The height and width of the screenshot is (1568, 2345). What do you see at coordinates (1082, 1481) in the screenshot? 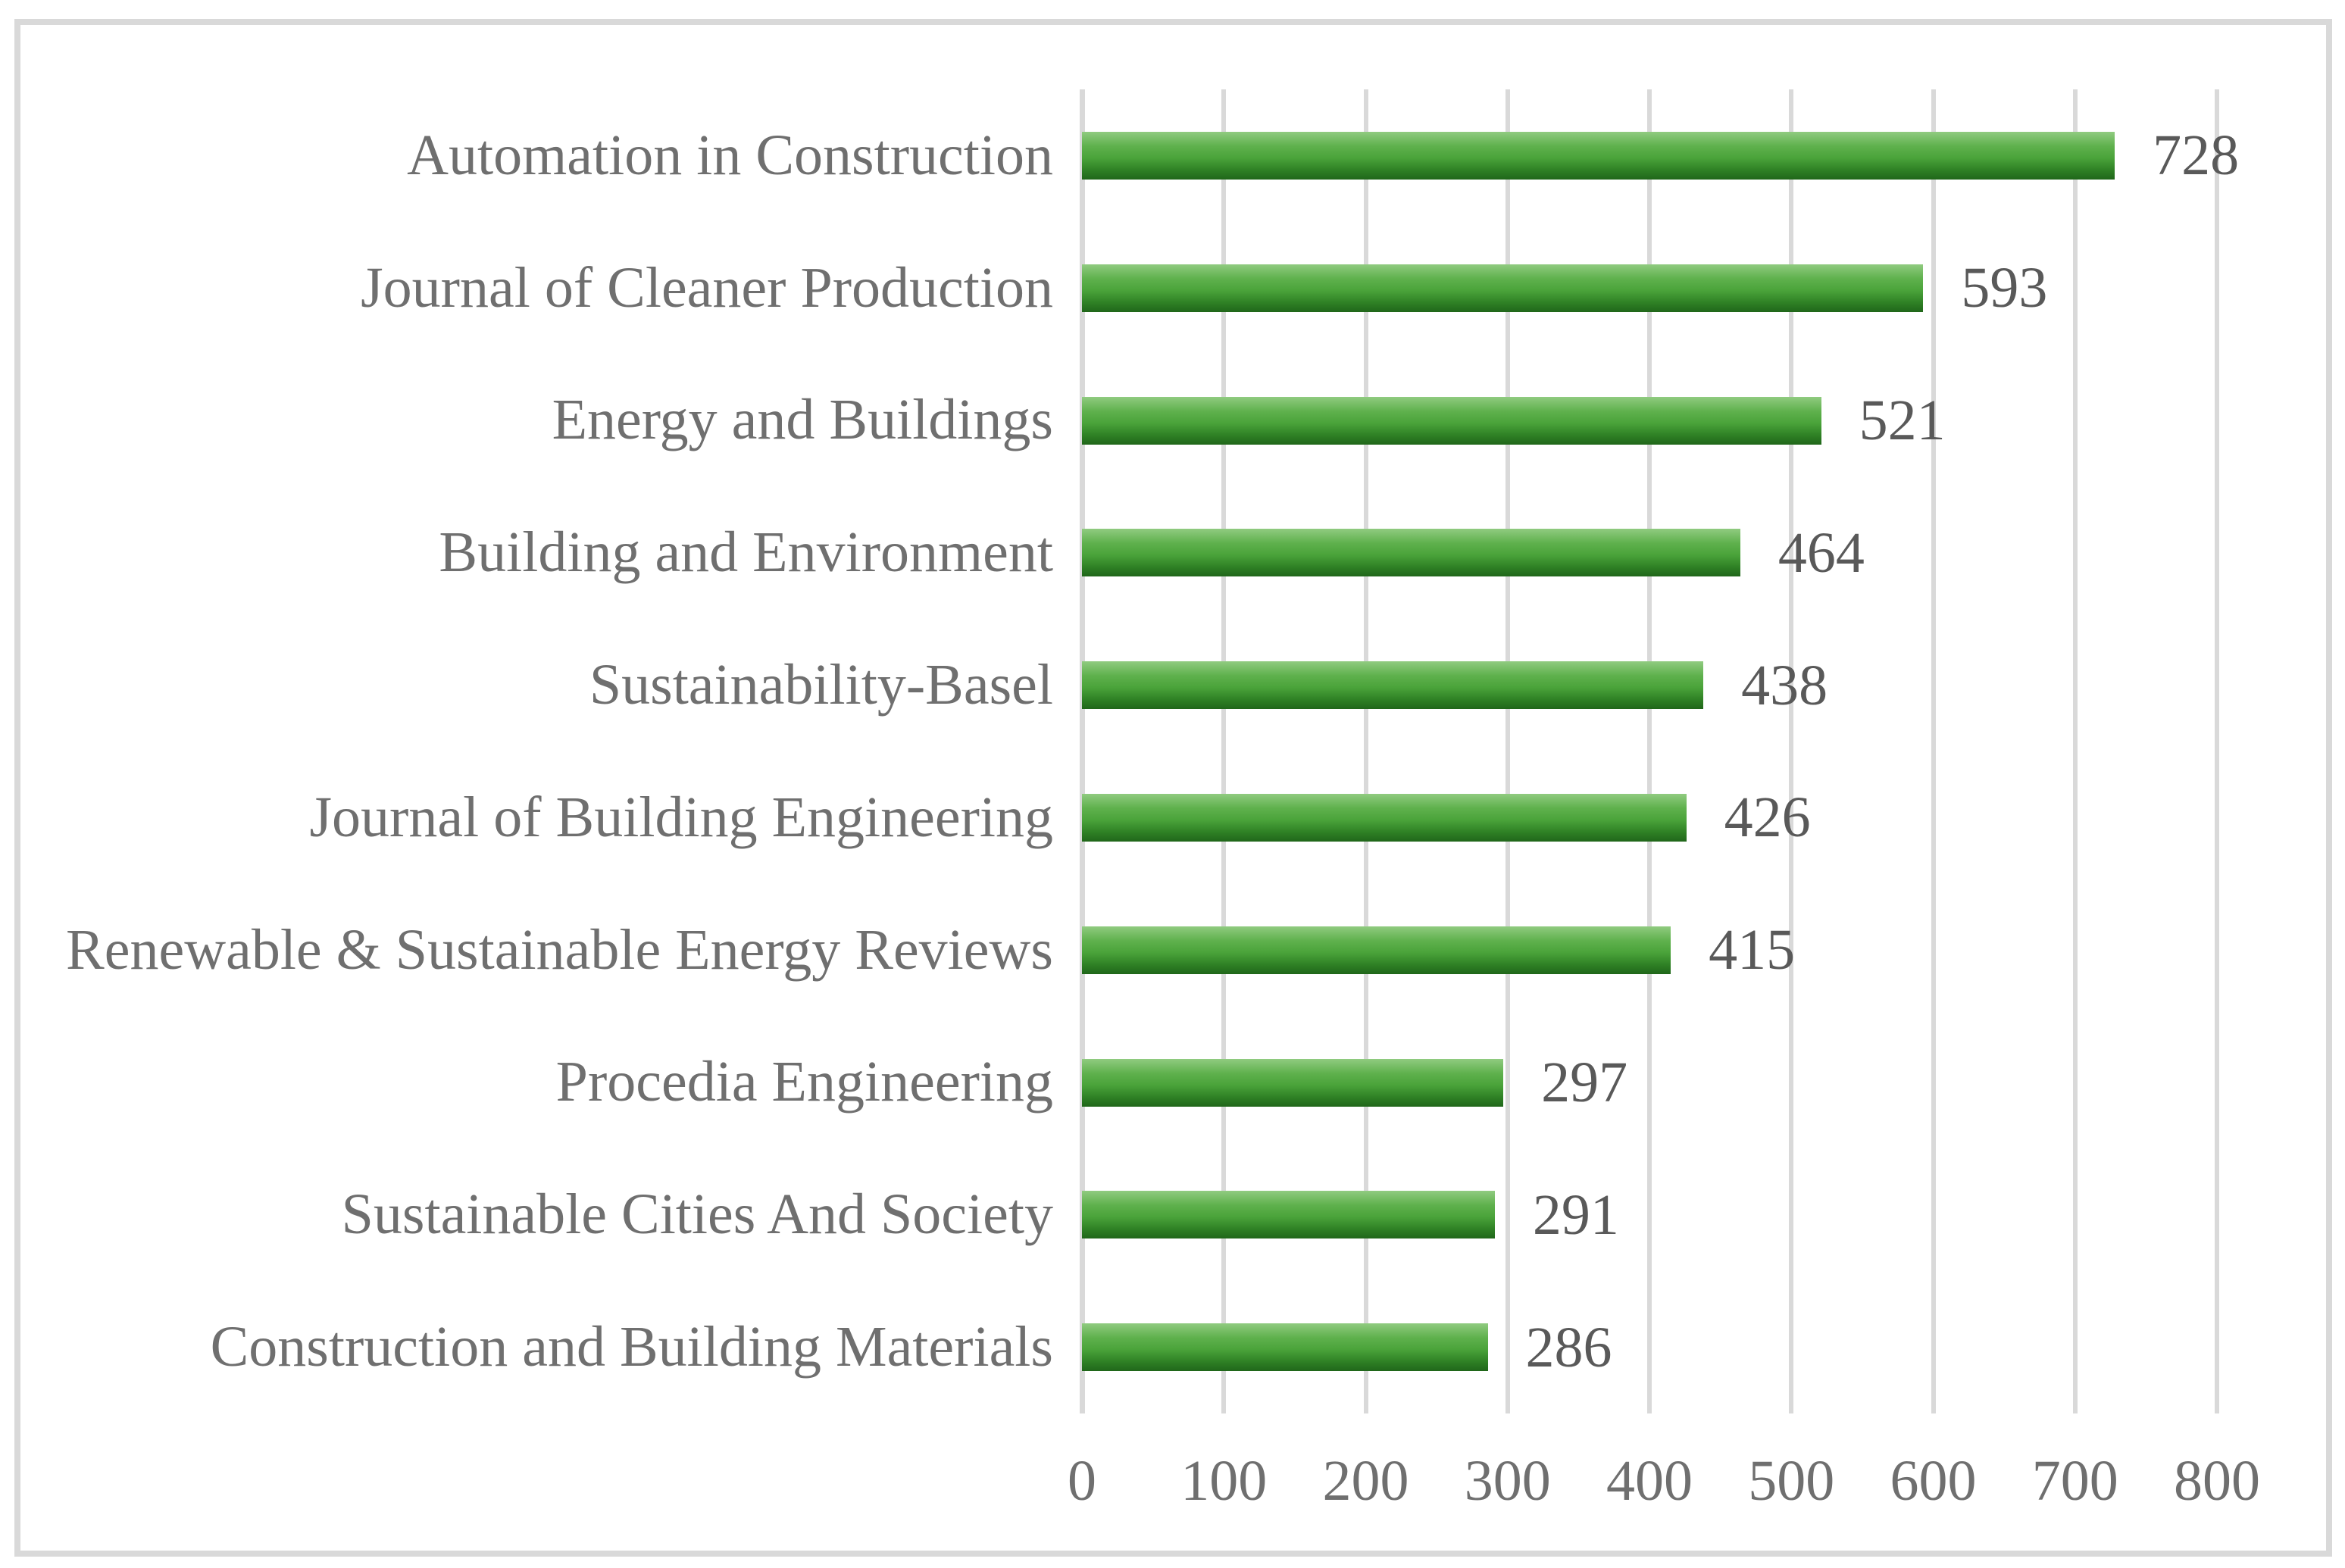
I see `x-axis-tick-label: 0` at bounding box center [1082, 1481].